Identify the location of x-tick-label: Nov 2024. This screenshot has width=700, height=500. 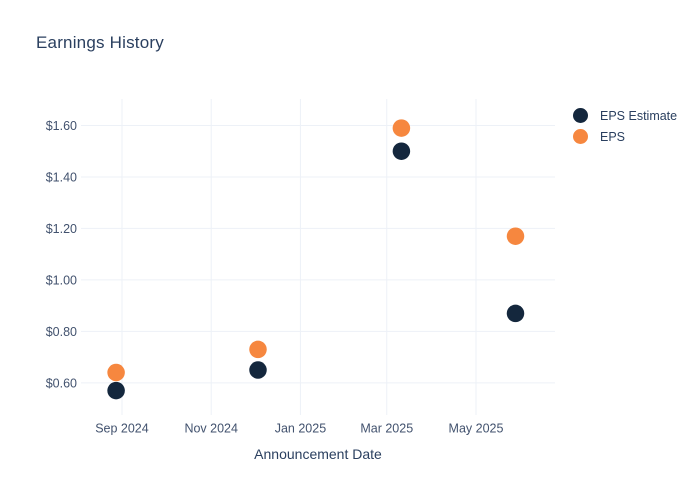
(211, 429).